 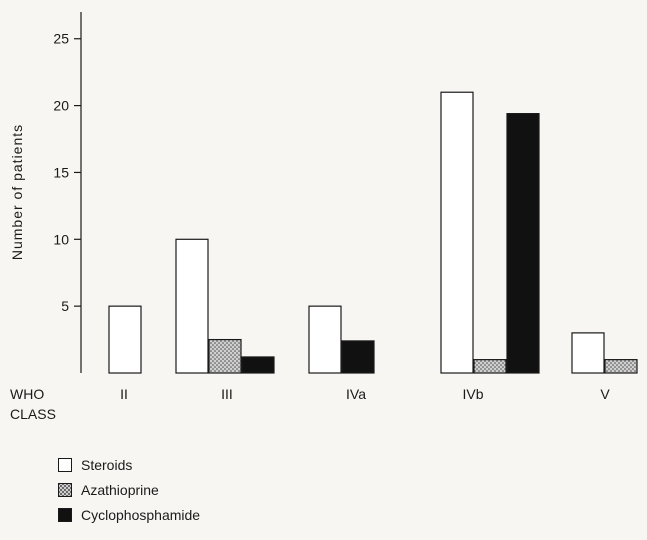 What do you see at coordinates (621, 366) in the screenshot?
I see `bar-azathioprine-v` at bounding box center [621, 366].